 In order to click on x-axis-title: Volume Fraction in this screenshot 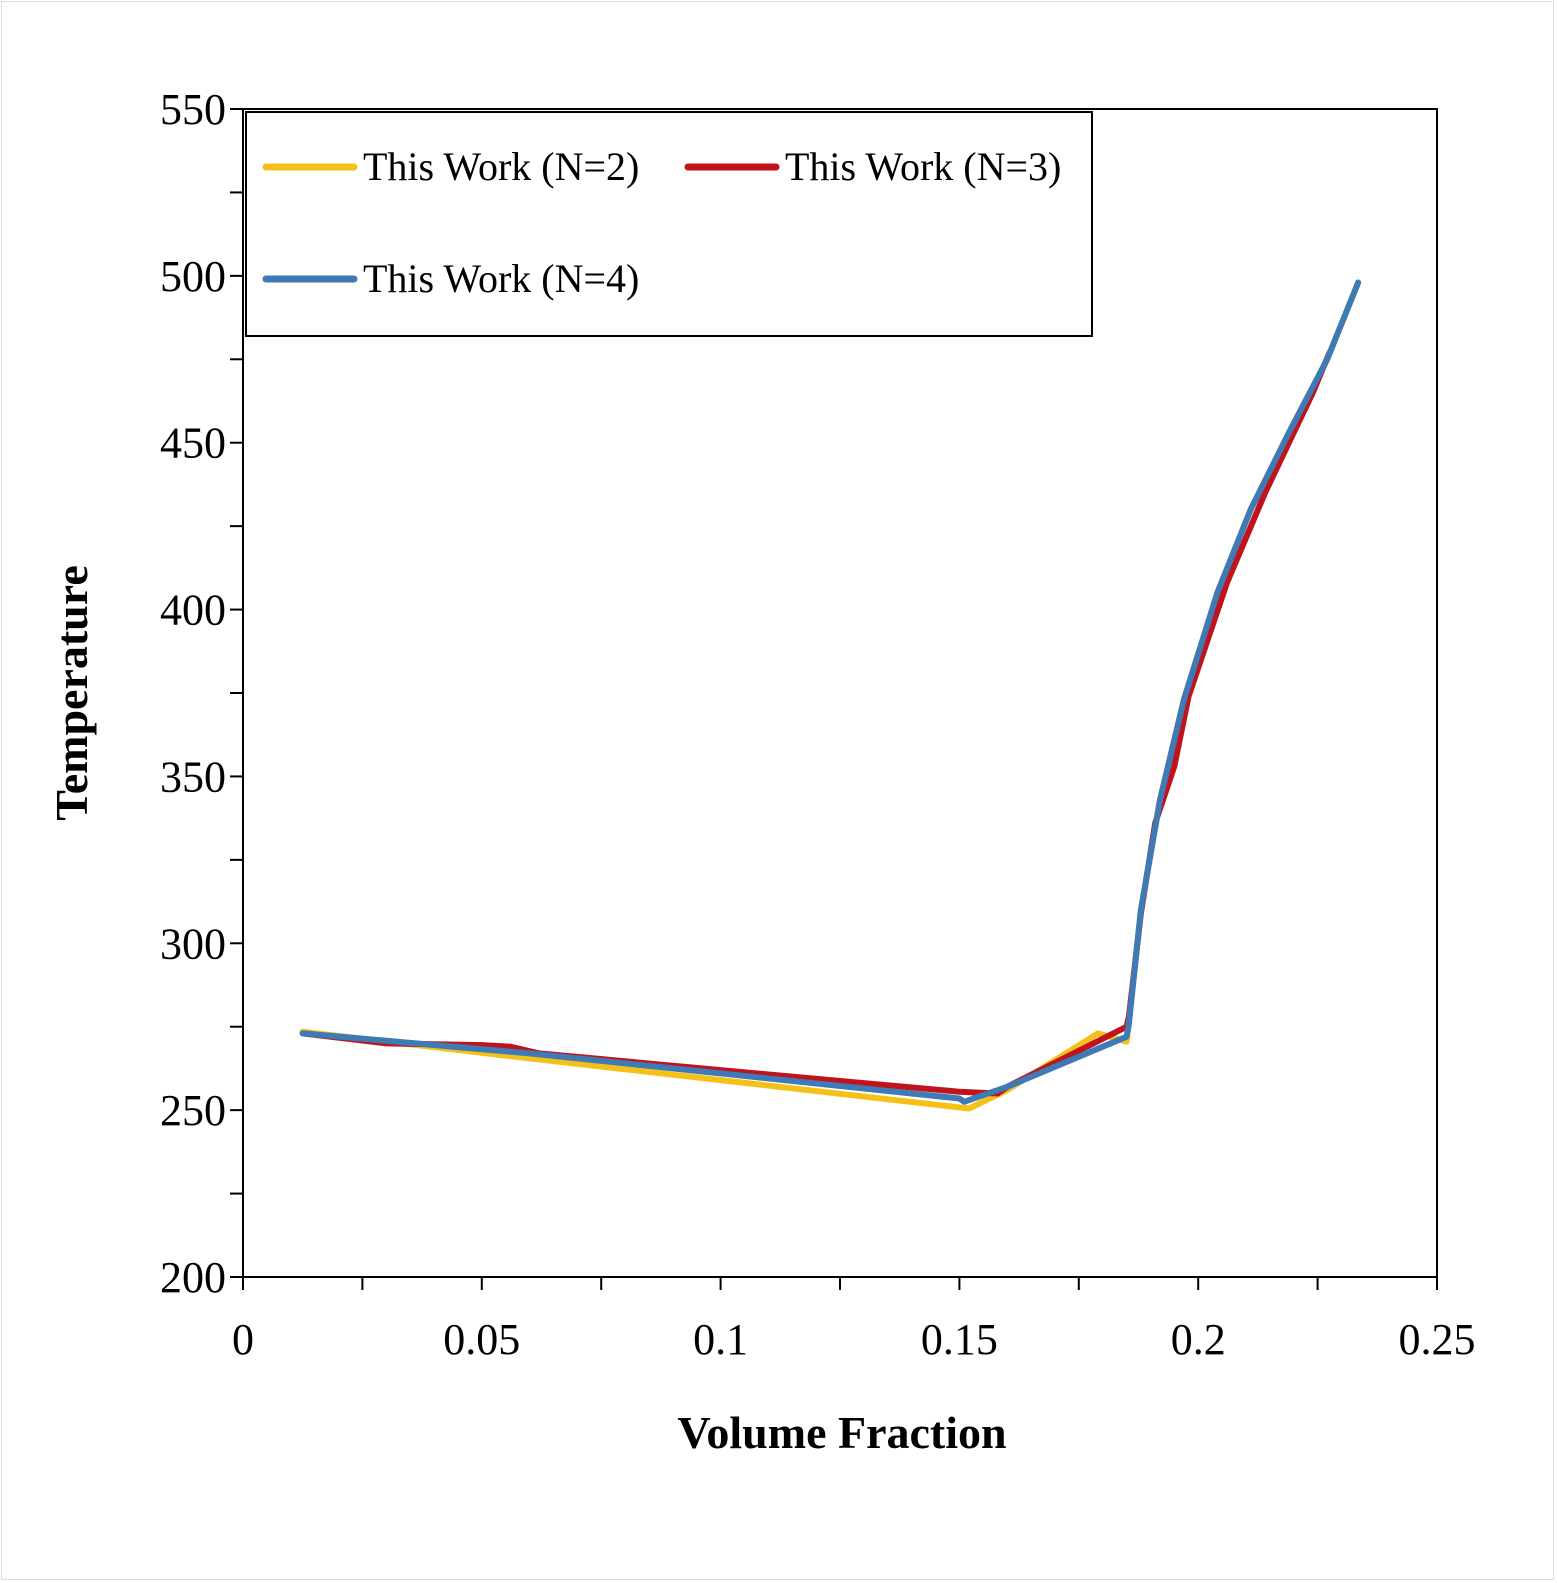, I will do `click(841, 1432)`.